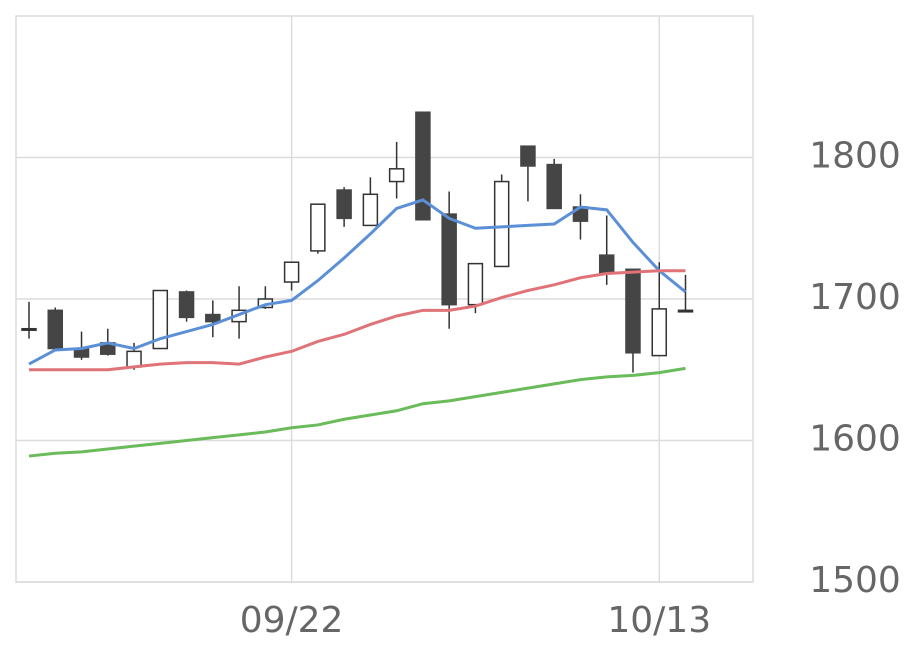 This screenshot has height=669, width=920. I want to click on y-tick-label: 1700, so click(855, 297).